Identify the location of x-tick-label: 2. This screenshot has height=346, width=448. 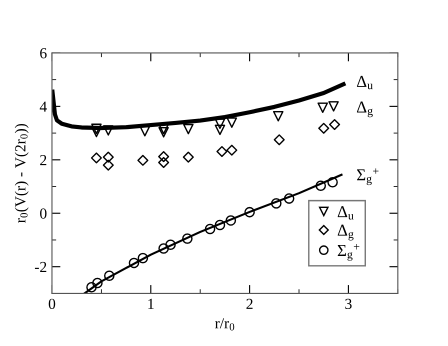
(249, 303).